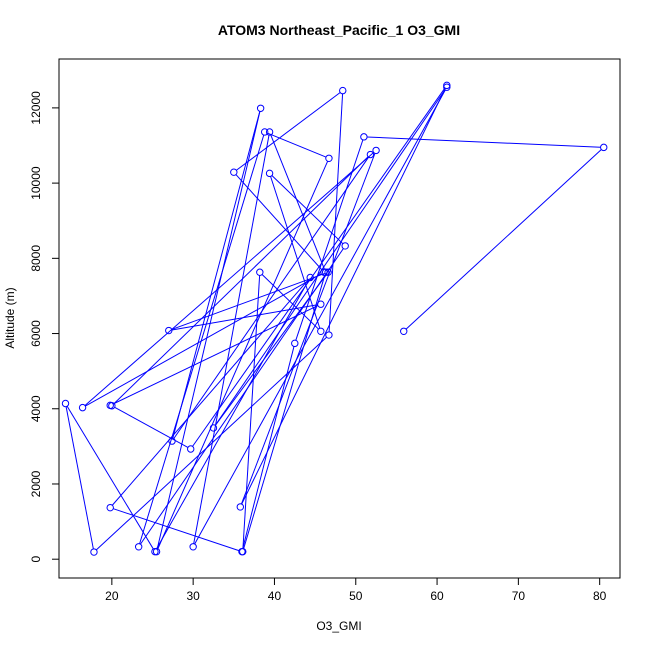  Describe the element at coordinates (112, 596) in the screenshot. I see `x-tick-label: 20` at that location.